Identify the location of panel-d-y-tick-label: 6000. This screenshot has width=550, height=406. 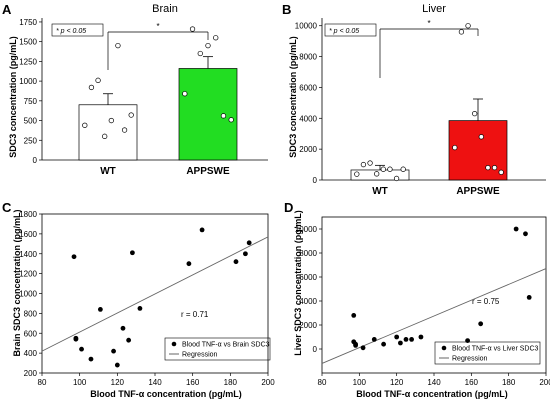
(308, 277).